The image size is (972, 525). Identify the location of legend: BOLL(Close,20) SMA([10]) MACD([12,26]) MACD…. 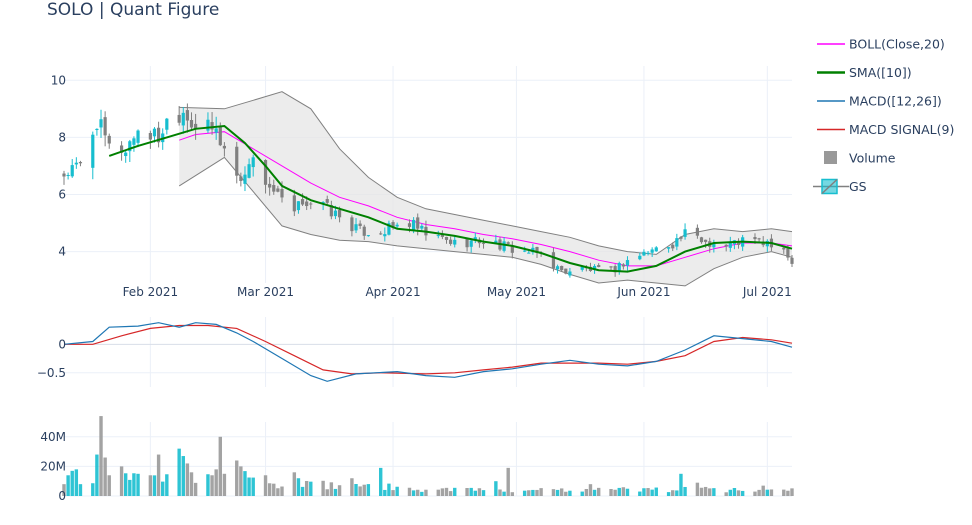
(883, 116).